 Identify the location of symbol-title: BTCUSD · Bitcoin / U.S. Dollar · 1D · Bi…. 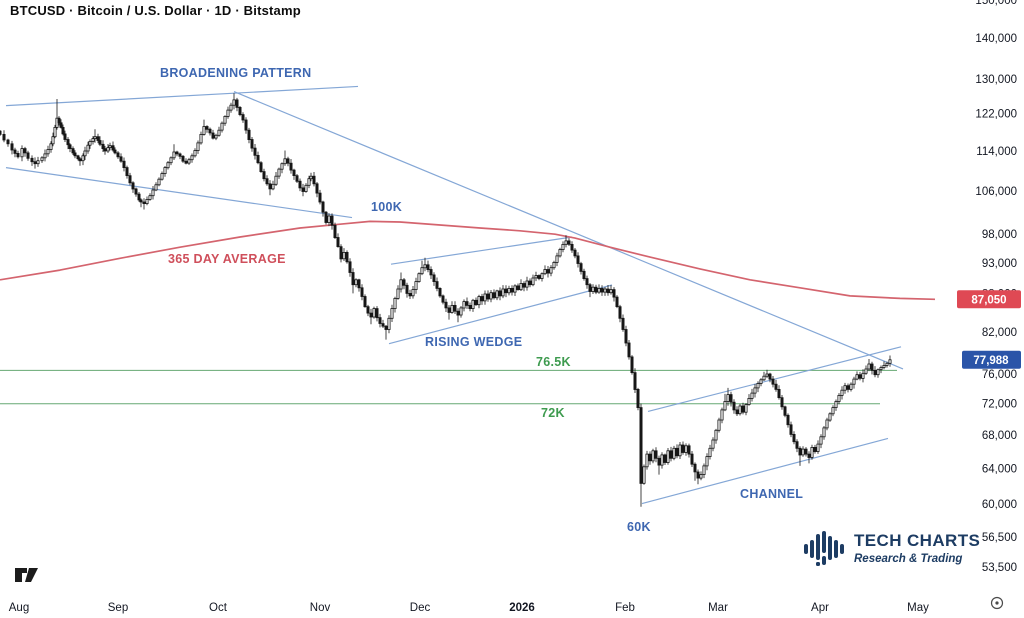
(155, 10).